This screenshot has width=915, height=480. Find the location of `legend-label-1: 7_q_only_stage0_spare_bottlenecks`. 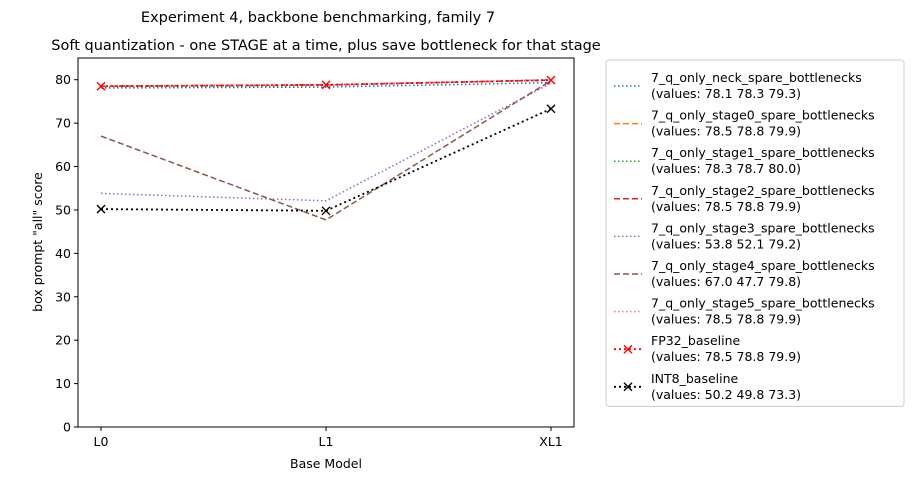

legend-label-1: 7_q_only_stage0_spare_bottlenecks is located at coordinates (763, 115).